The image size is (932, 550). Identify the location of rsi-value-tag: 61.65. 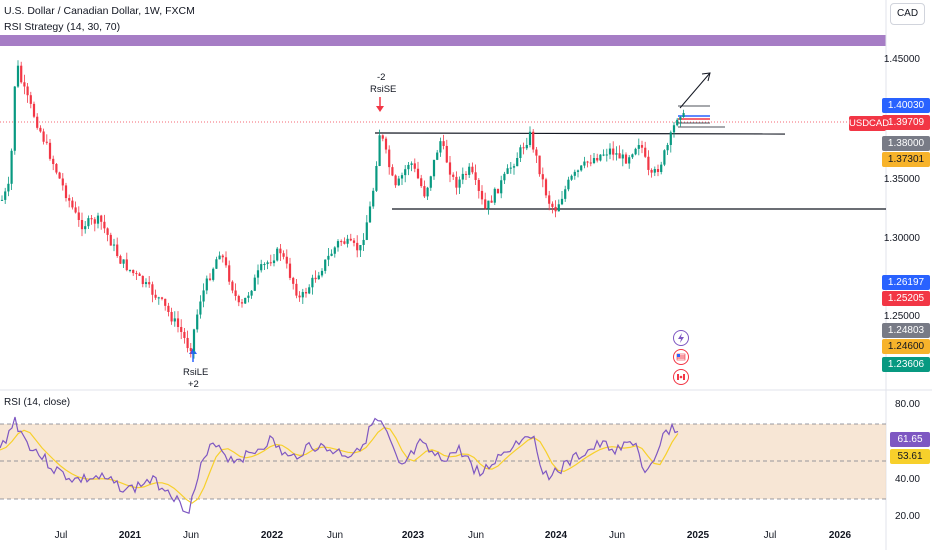
(910, 439).